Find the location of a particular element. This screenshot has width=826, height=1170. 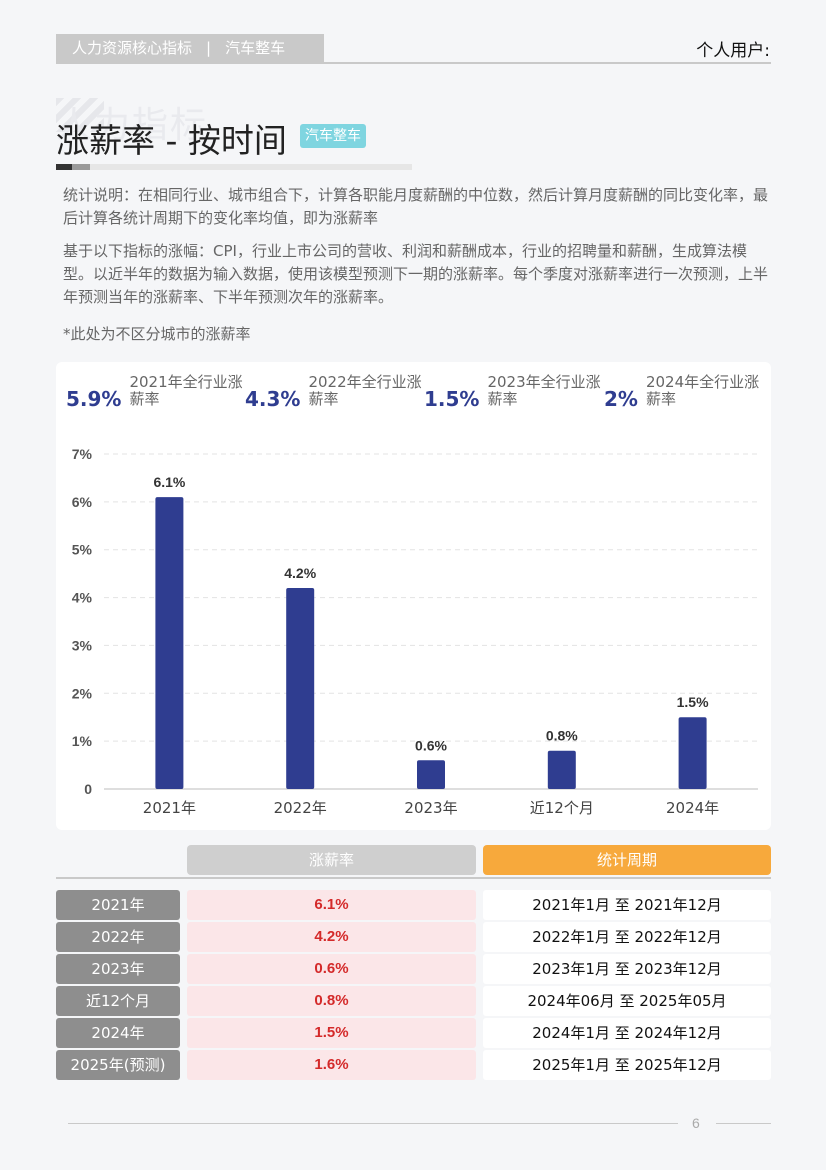

x-tick-label: 2022年 is located at coordinates (300, 808).